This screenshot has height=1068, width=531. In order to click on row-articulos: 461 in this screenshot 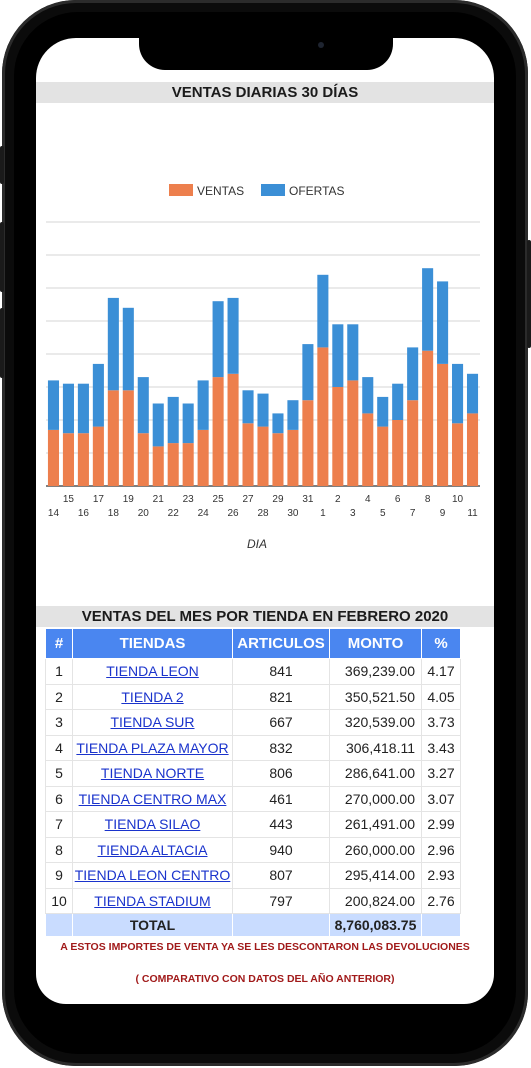, I will do `click(281, 798)`.